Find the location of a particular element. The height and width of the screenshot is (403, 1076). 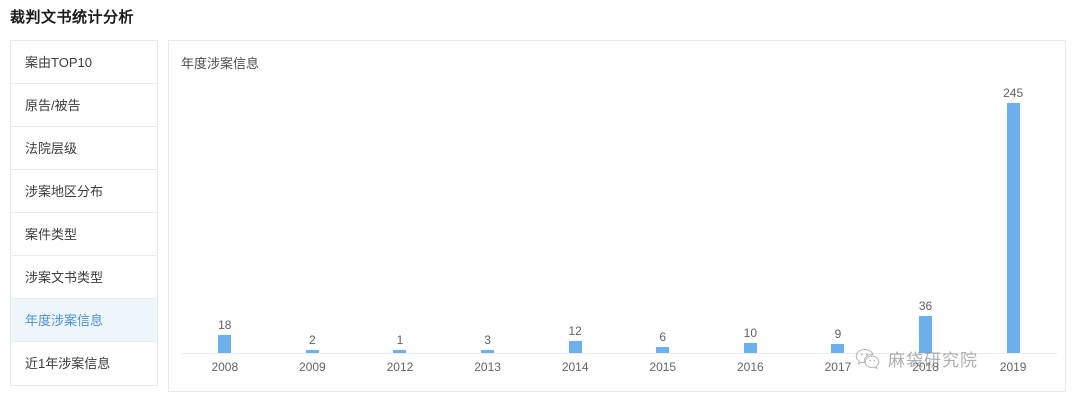

sidebar-item-4: 案件类型 is located at coordinates (84, 234).